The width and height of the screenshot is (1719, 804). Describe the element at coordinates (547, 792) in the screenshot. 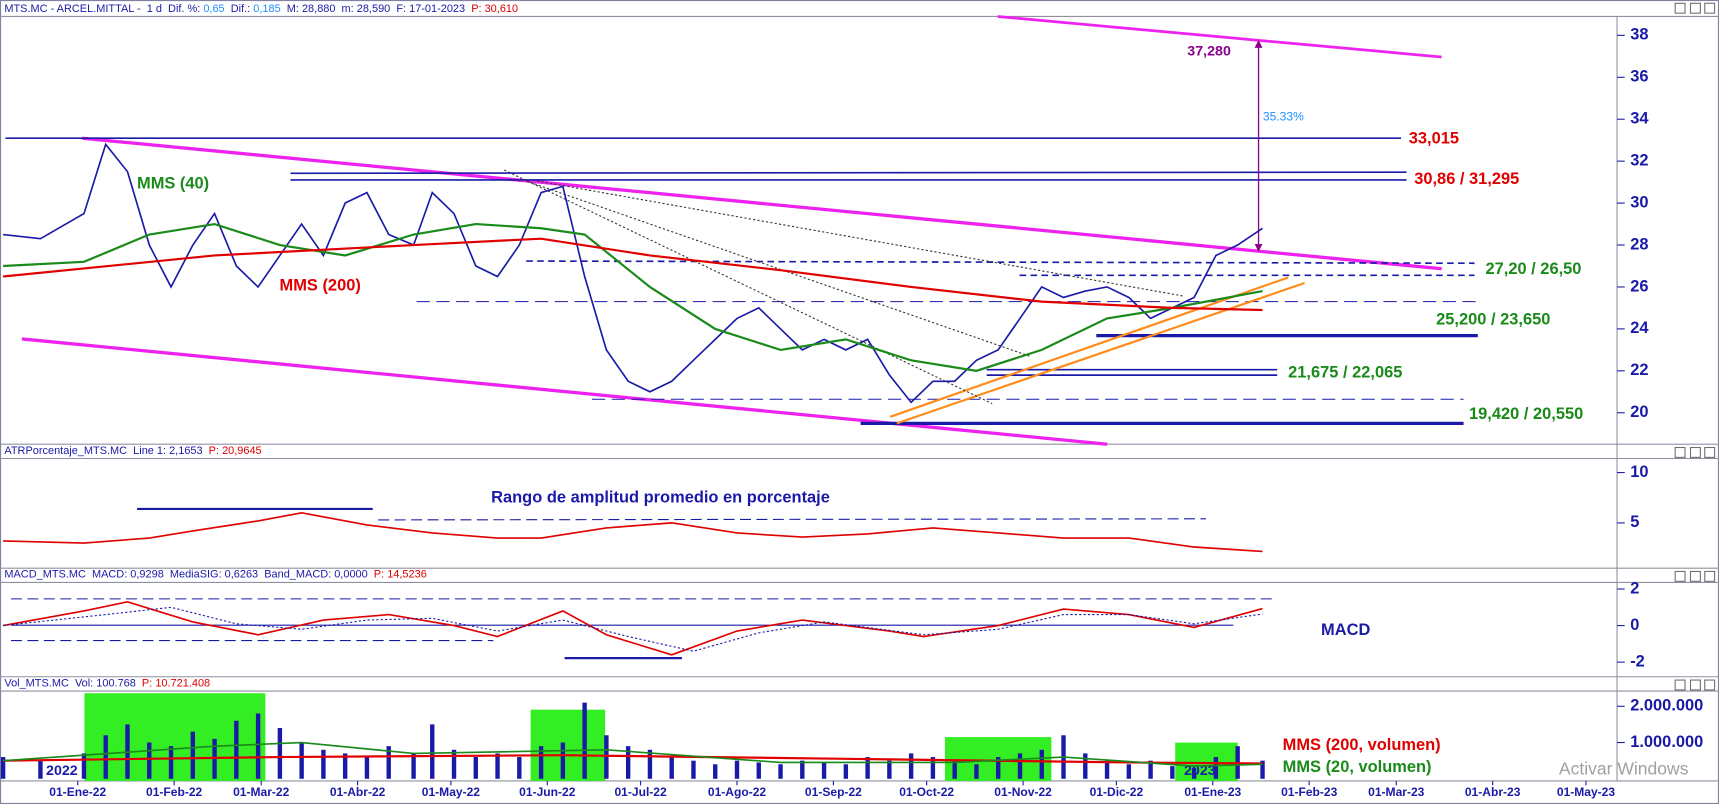

I see `x-tick-label: 01-Jun-22` at that location.